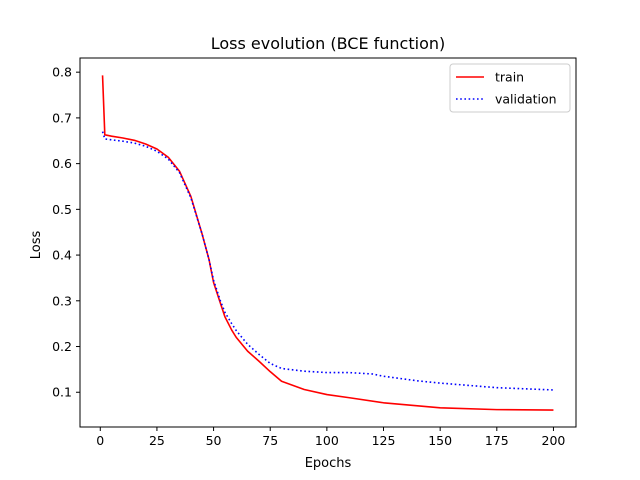 This screenshot has height=480, width=640. What do you see at coordinates (62, 346) in the screenshot?
I see `y-tick-label: 0.2` at bounding box center [62, 346].